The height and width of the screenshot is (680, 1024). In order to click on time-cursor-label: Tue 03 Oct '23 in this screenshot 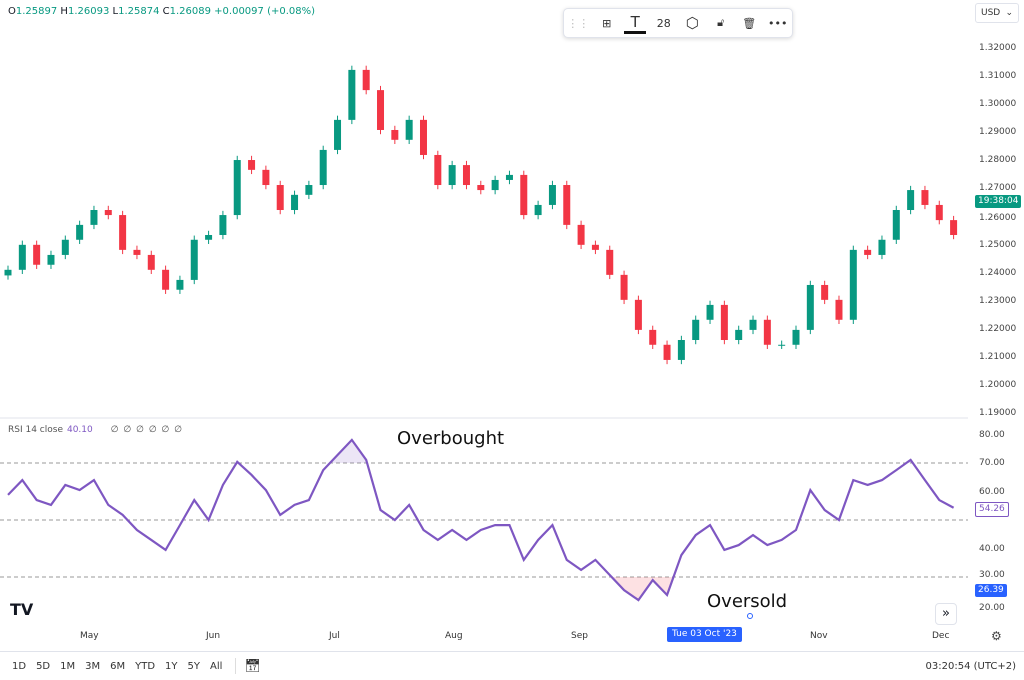, I will do `click(704, 634)`.